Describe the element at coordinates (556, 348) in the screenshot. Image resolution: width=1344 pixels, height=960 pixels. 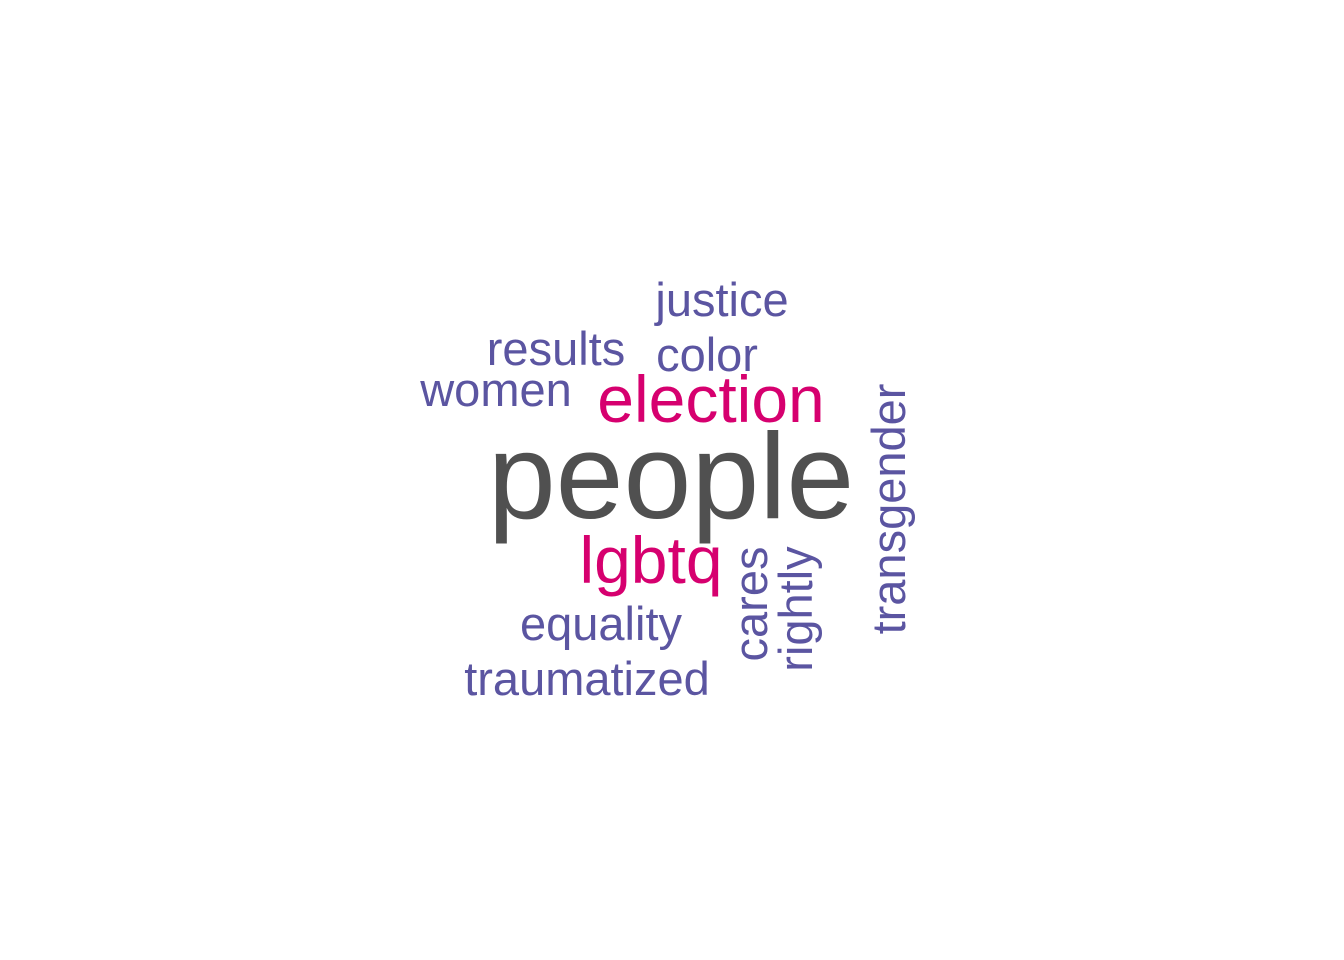
I see `word-results: results` at that location.